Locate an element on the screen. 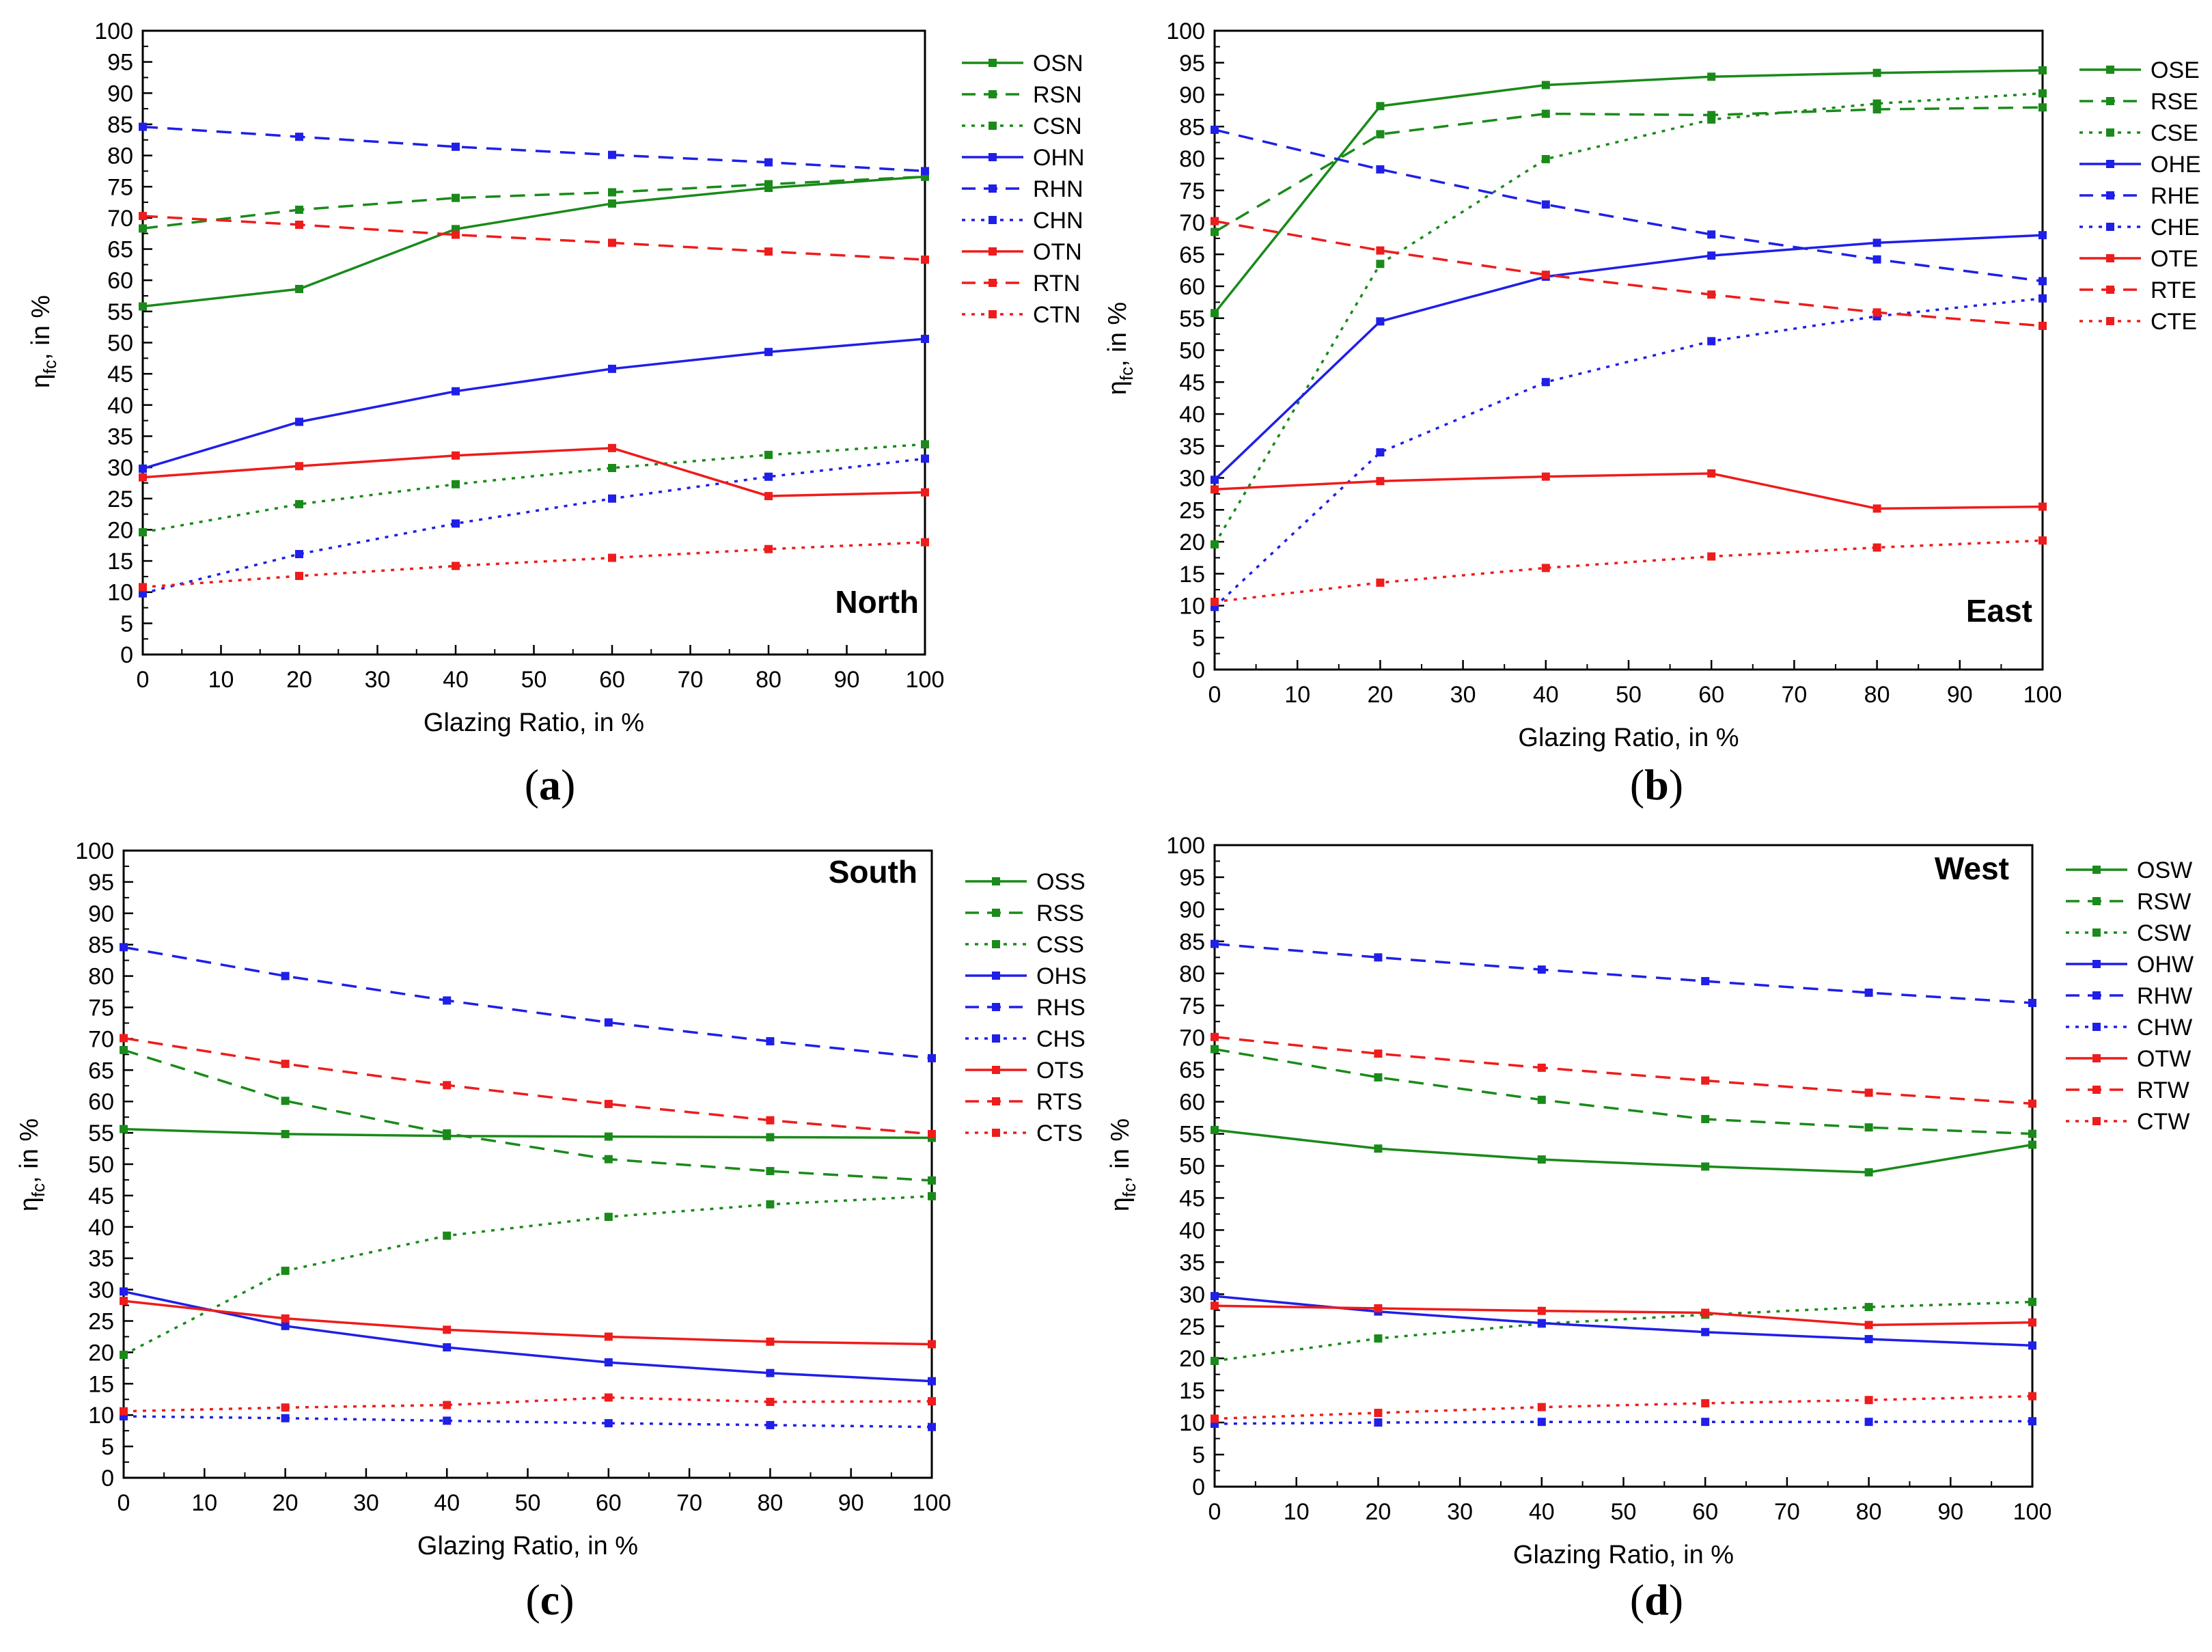  data-point-CSW is located at coordinates (1379, 1338).